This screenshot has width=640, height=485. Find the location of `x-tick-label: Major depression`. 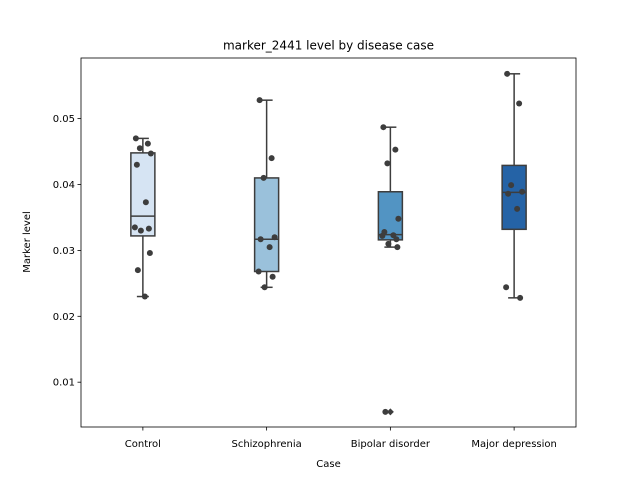

x-tick-label: Major depression is located at coordinates (514, 444).